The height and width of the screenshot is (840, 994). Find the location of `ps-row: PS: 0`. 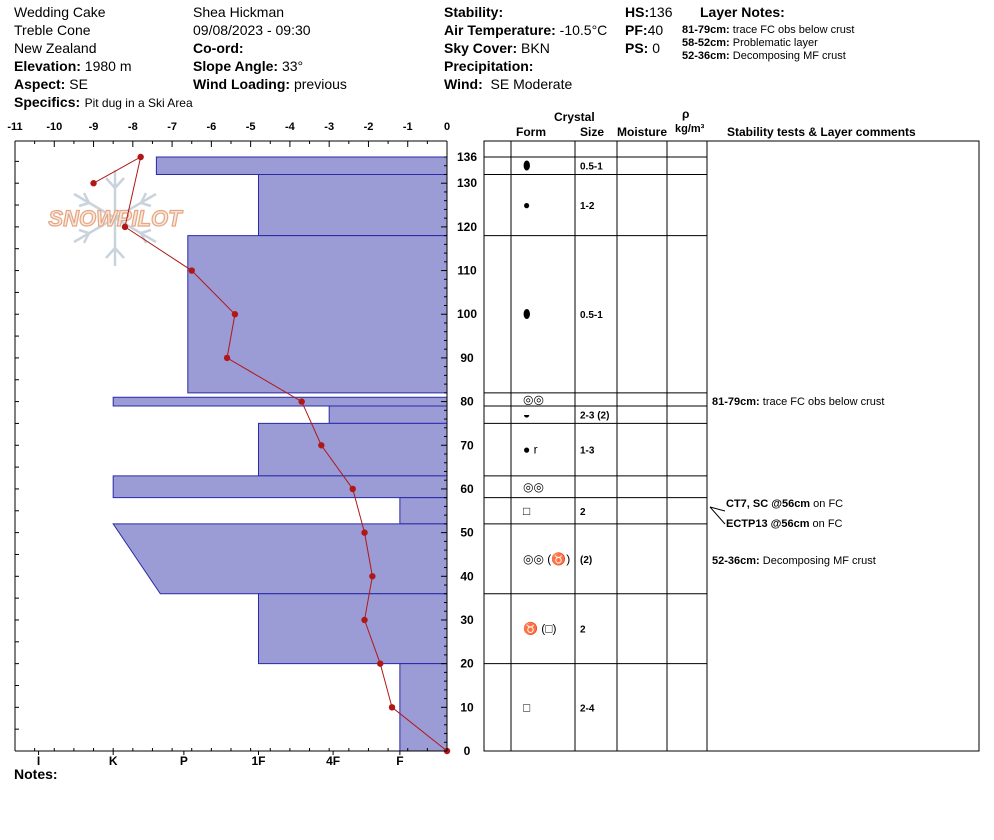

ps-row: PS: 0 is located at coordinates (642, 48).